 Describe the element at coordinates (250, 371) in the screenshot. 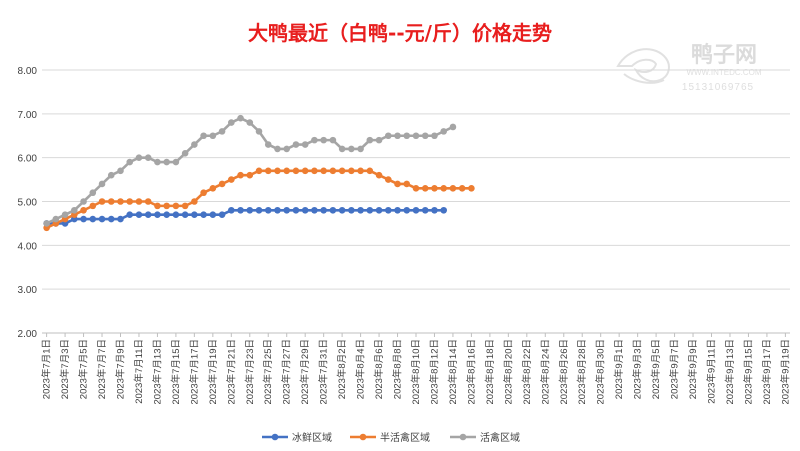

I see `x-tick-label: 2023年7月23日` at that location.